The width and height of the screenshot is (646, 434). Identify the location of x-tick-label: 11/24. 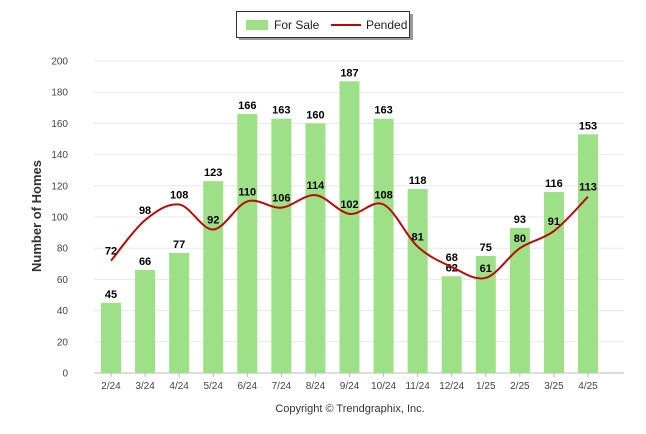
(417, 386).